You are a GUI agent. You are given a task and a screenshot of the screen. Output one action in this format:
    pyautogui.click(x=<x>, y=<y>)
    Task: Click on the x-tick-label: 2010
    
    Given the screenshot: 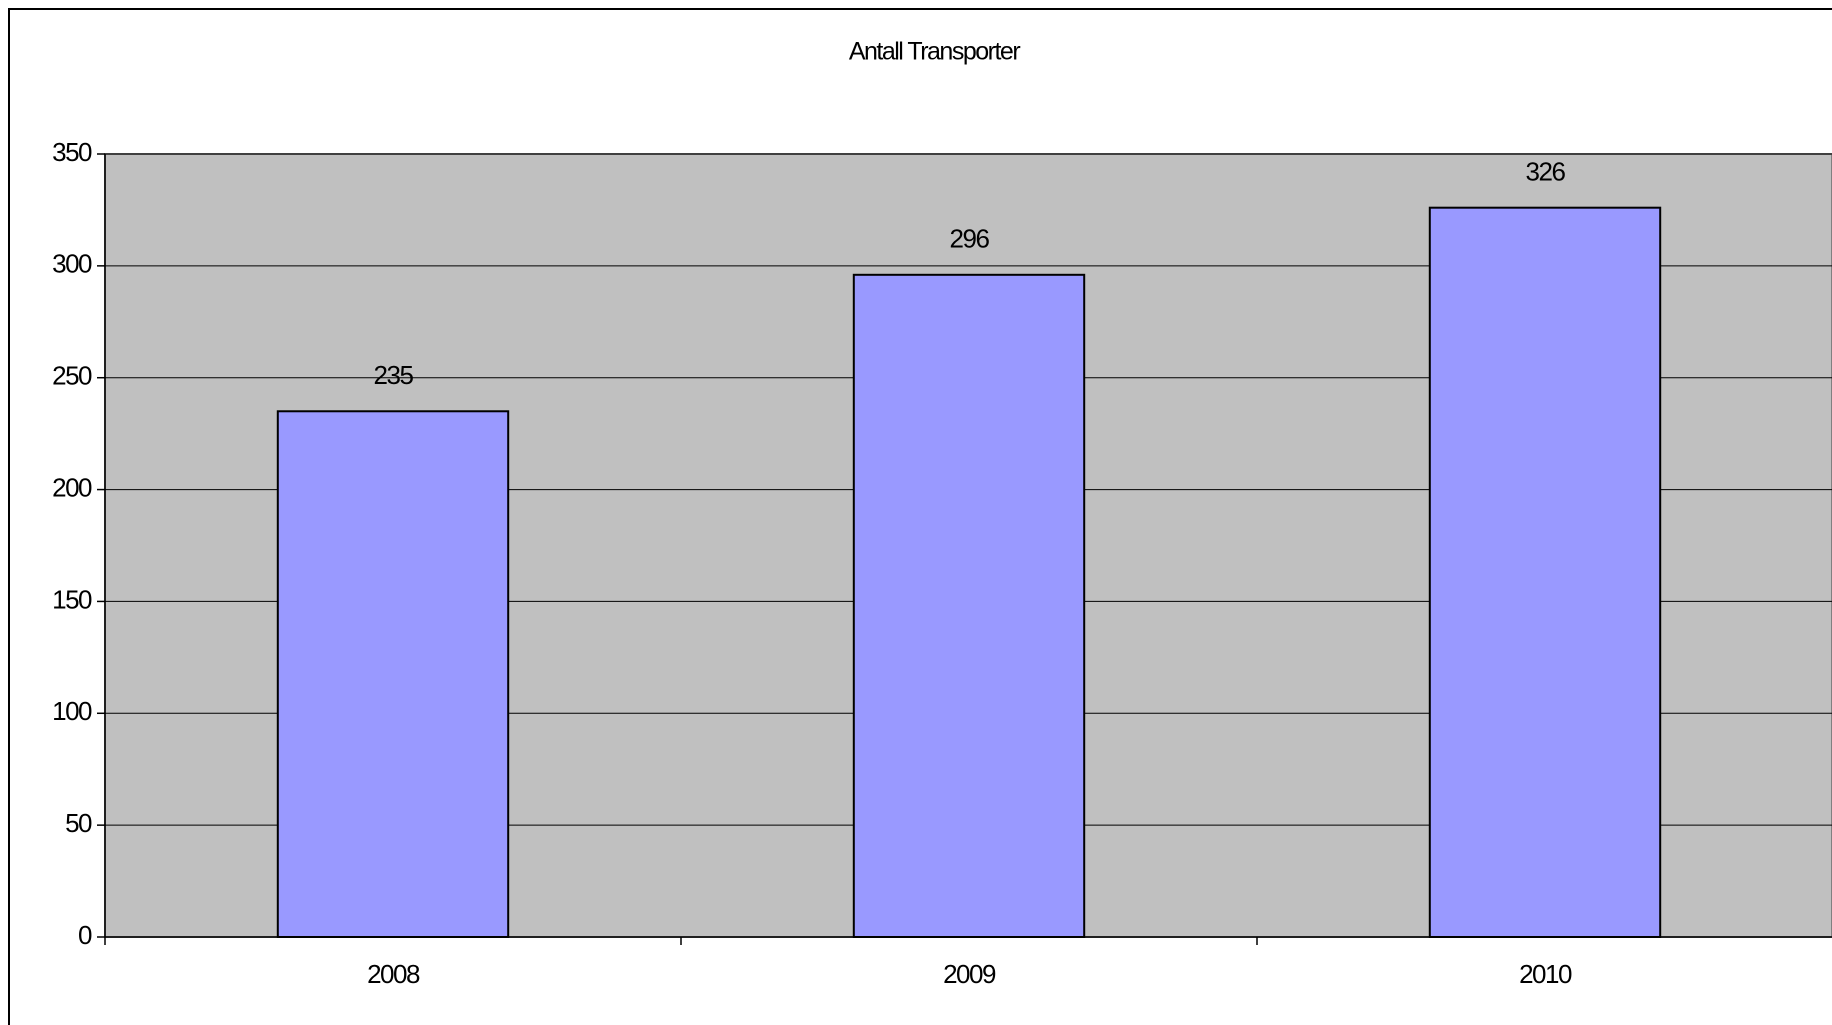 What is the action you would take?
    pyautogui.click(x=1545, y=974)
    